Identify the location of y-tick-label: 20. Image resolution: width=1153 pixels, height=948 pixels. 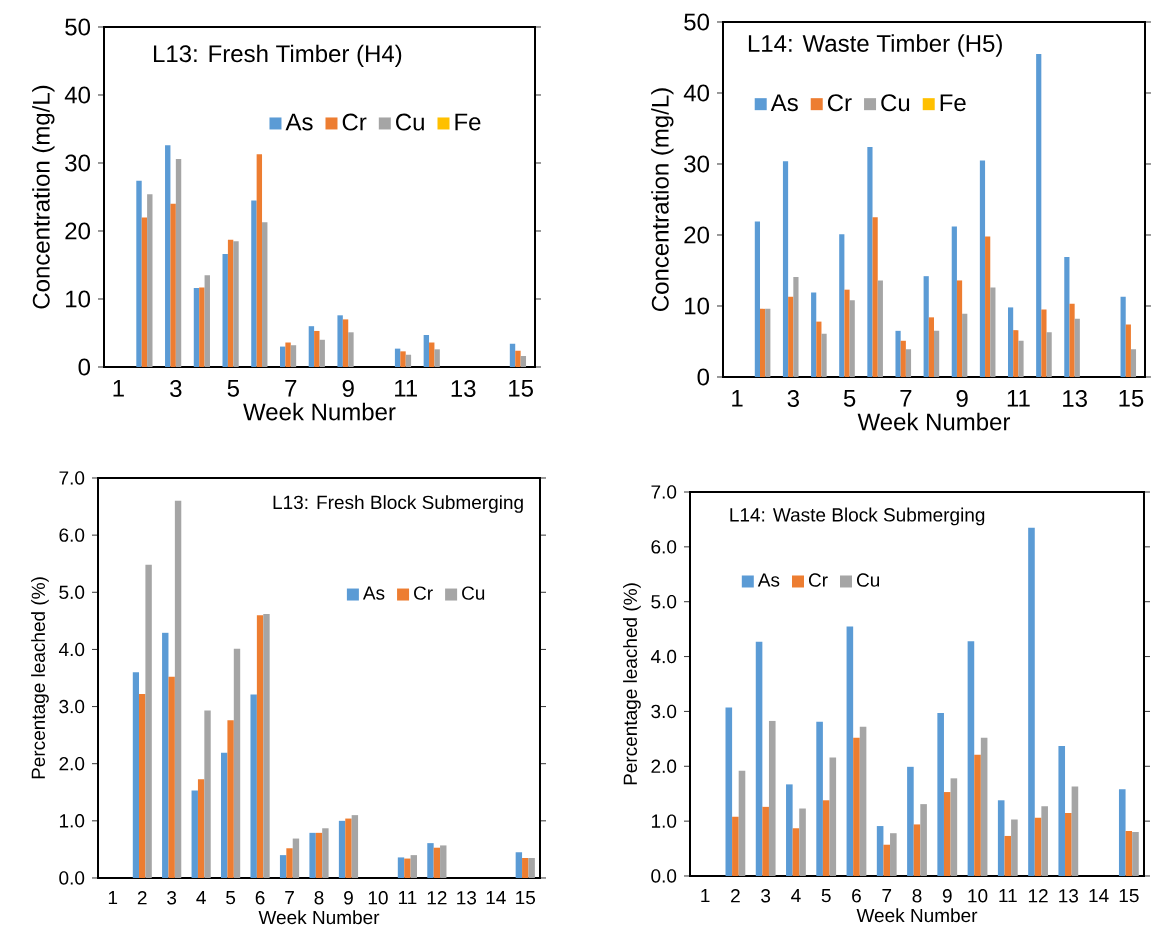
(78, 231).